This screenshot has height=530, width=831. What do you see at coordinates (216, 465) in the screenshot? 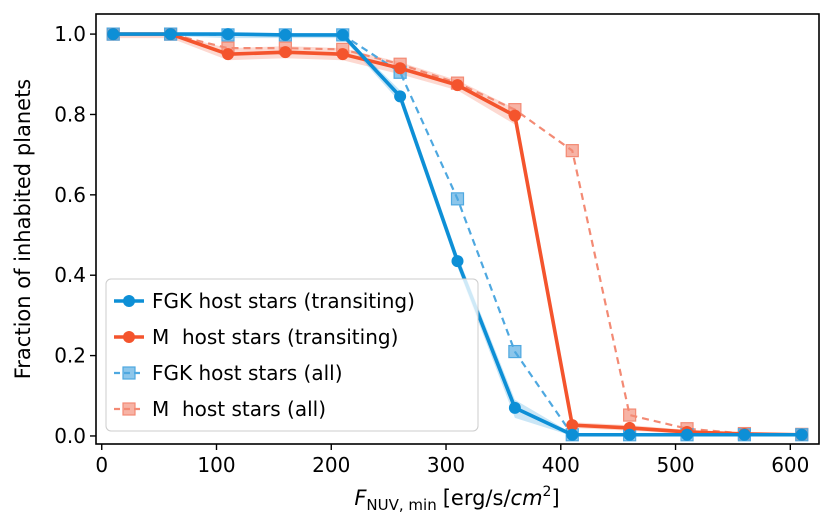
I see `x-tick-label: 100` at bounding box center [216, 465].